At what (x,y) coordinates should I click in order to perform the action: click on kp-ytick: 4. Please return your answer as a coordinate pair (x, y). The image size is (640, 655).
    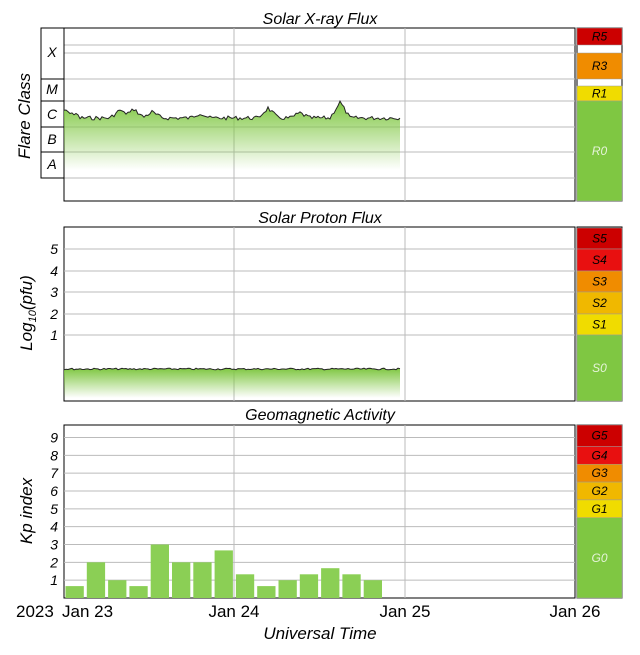
    Looking at the image, I should click on (54, 527).